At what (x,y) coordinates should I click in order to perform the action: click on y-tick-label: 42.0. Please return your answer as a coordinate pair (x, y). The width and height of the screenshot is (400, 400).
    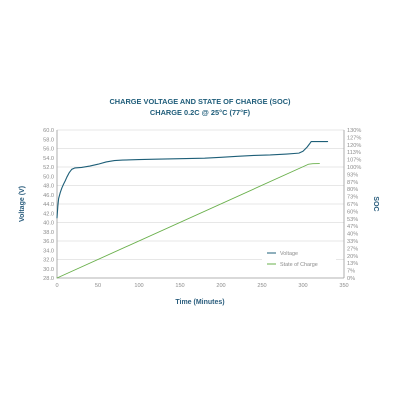
    Looking at the image, I should click on (48, 214).